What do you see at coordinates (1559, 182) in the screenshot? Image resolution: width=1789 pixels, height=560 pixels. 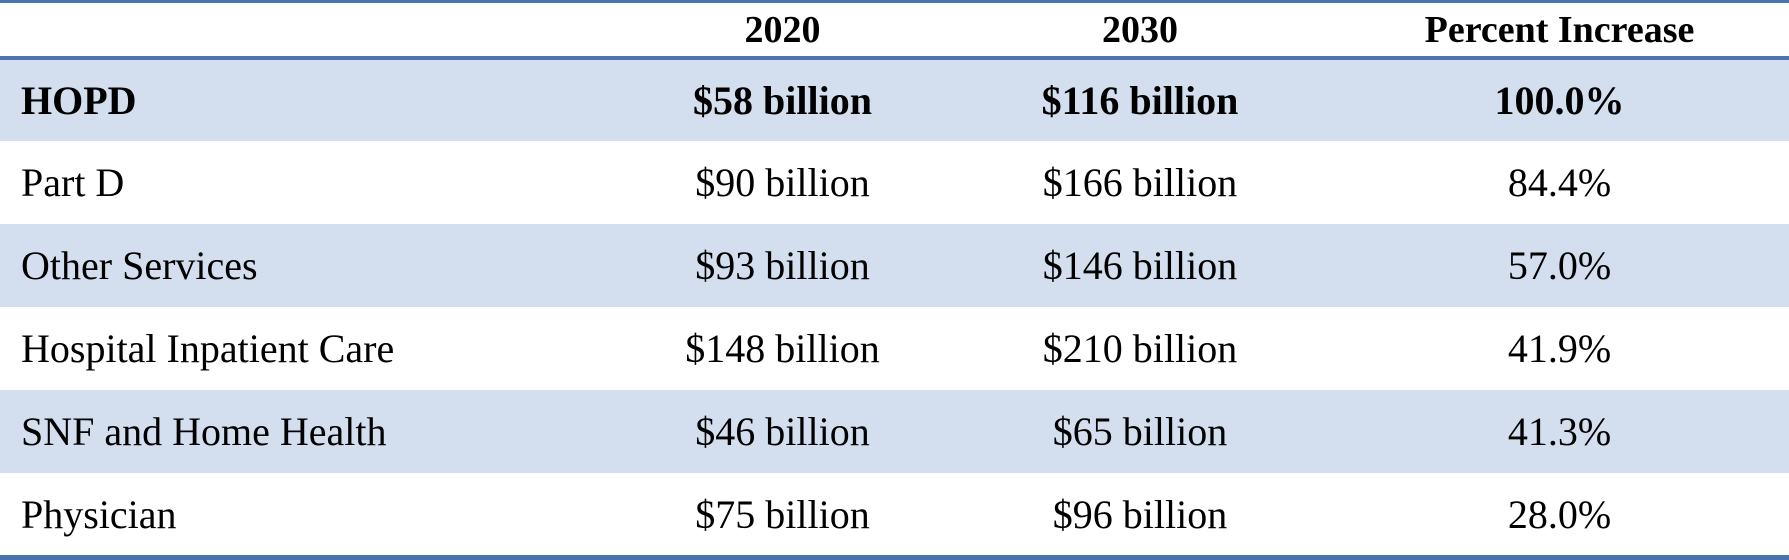 I see `row-percent-increase: 84.4%` at bounding box center [1559, 182].